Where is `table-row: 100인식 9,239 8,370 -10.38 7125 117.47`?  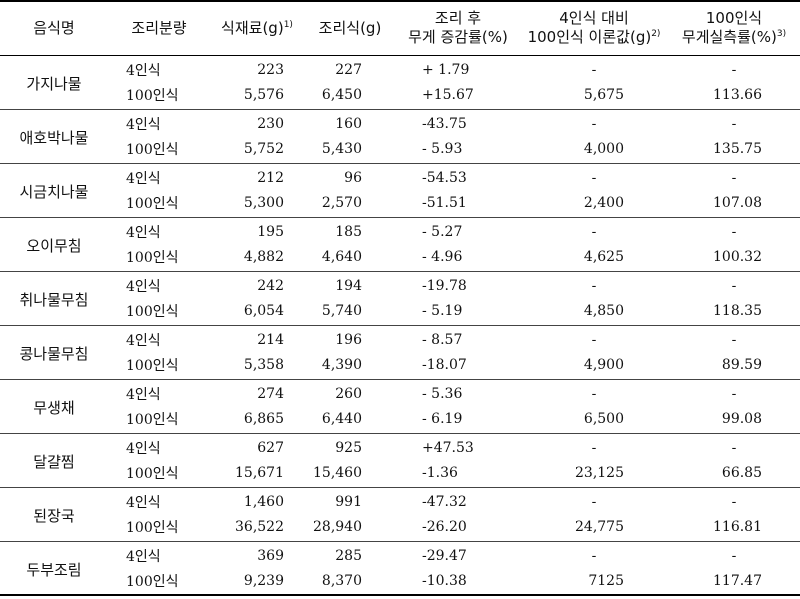
table-row: 100인식 9,239 8,370 -10.38 7125 117.47 is located at coordinates (400, 582).